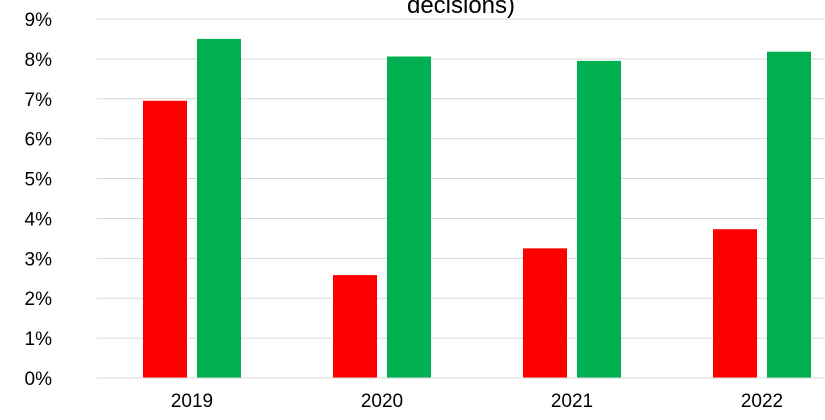 Image resolution: width=825 pixels, height=420 pixels. I want to click on bar-green-2021, so click(599, 219).